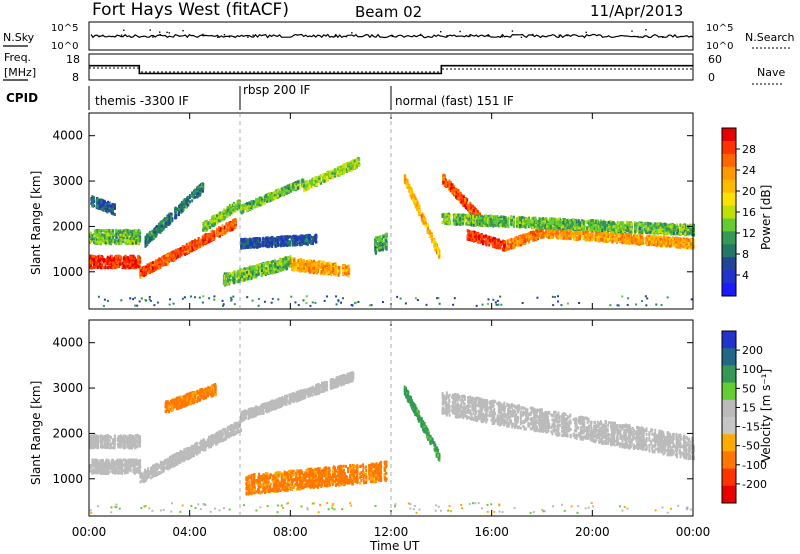  I want to click on noise-right-tick-top: 10^5, so click(719, 28).